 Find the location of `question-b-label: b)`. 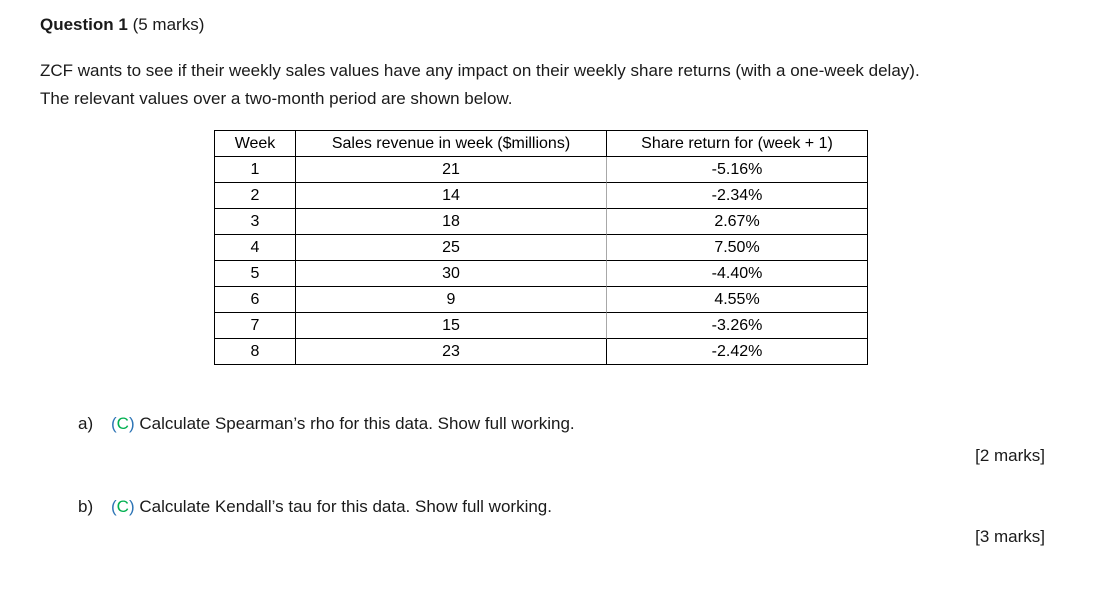

question-b-label: b) is located at coordinates (86, 506).